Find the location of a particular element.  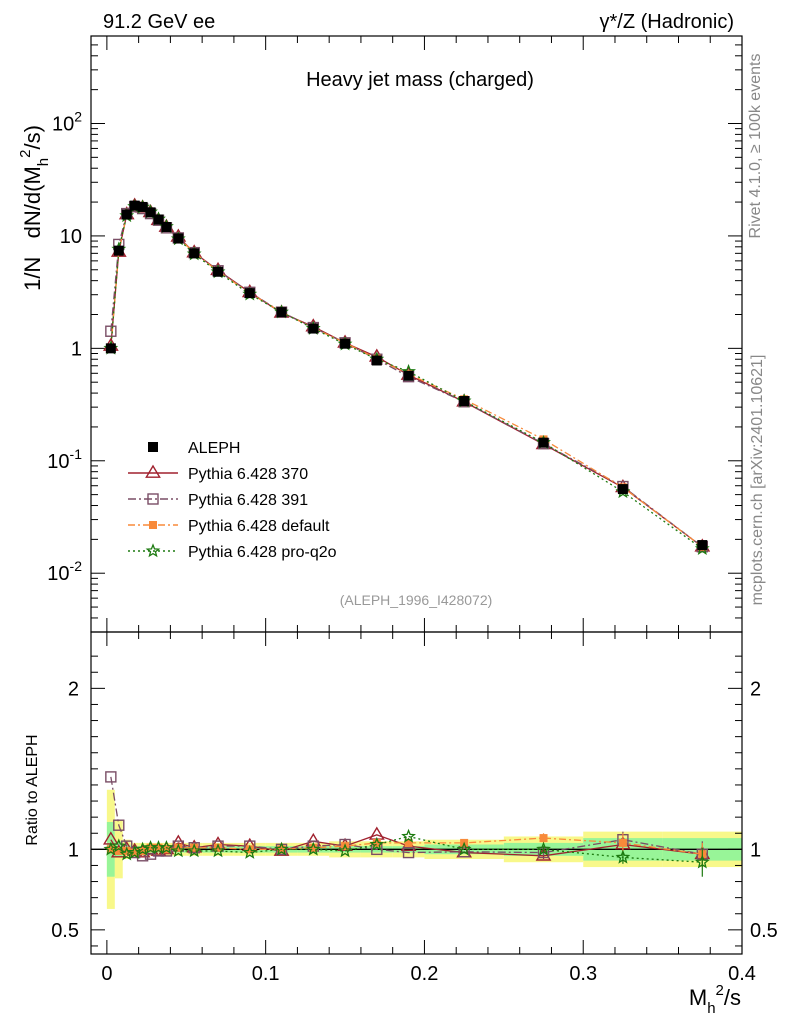

main-y-axis-label: 1/N dN/d(Mh2/s) is located at coordinates (34, 208).